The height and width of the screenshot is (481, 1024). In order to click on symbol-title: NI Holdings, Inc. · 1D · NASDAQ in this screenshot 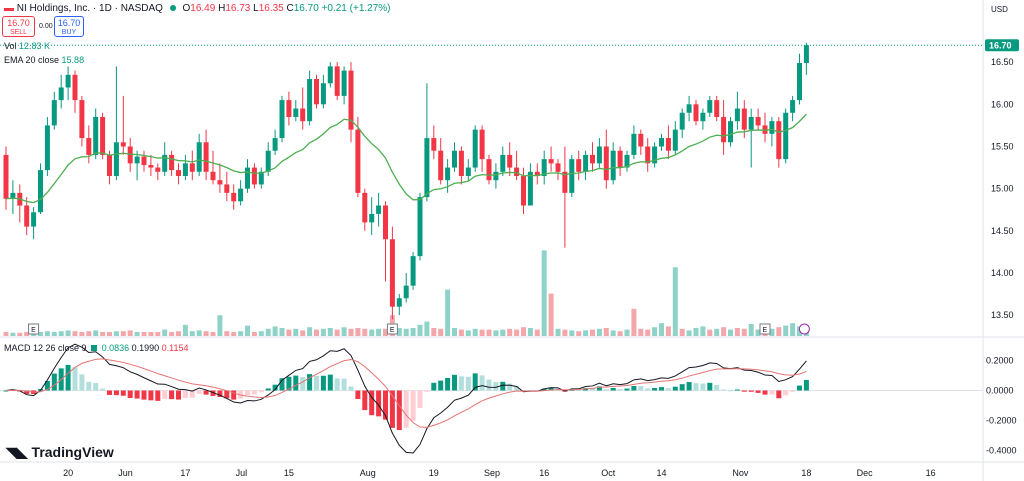, I will do `click(89, 8)`.